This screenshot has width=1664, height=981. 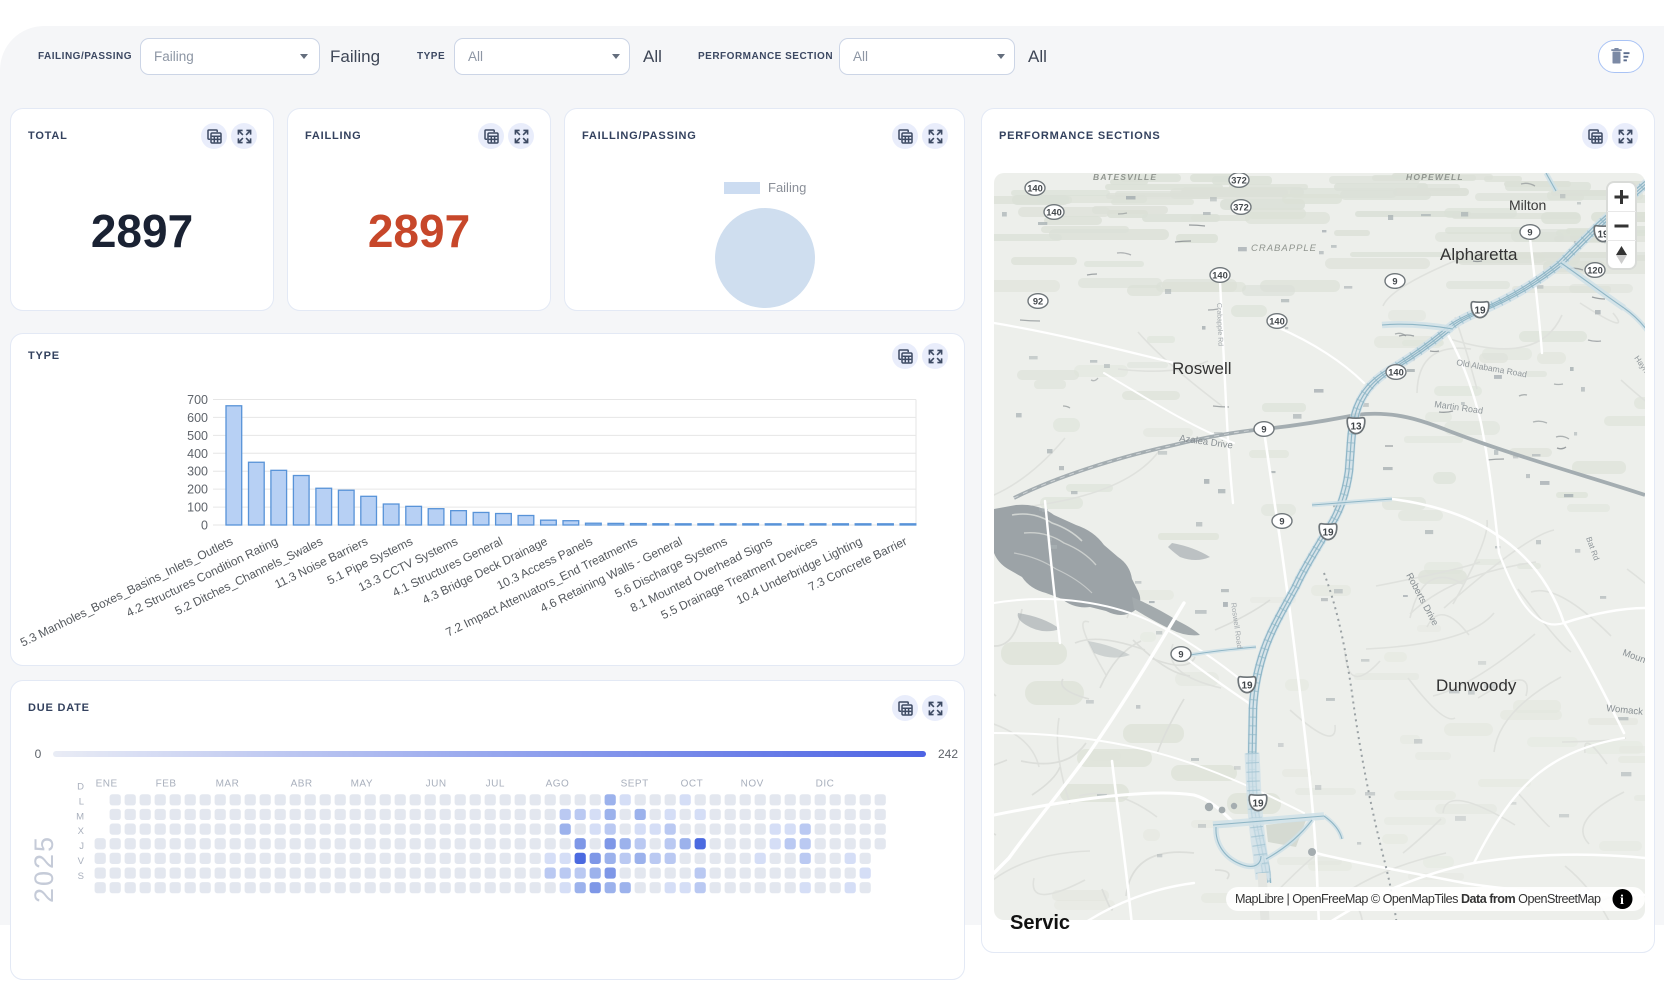 I want to click on svg-text: L, so click(x=81, y=801).